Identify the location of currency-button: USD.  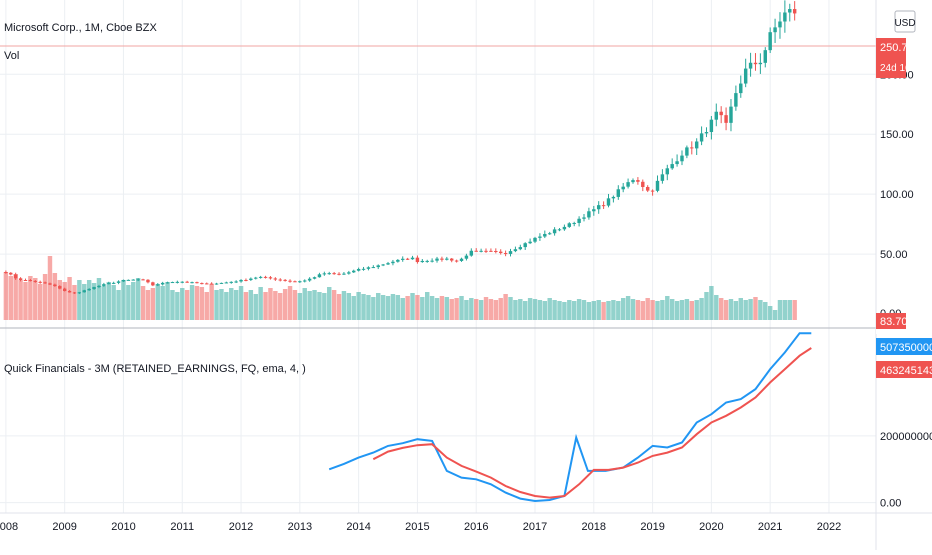
(905, 21).